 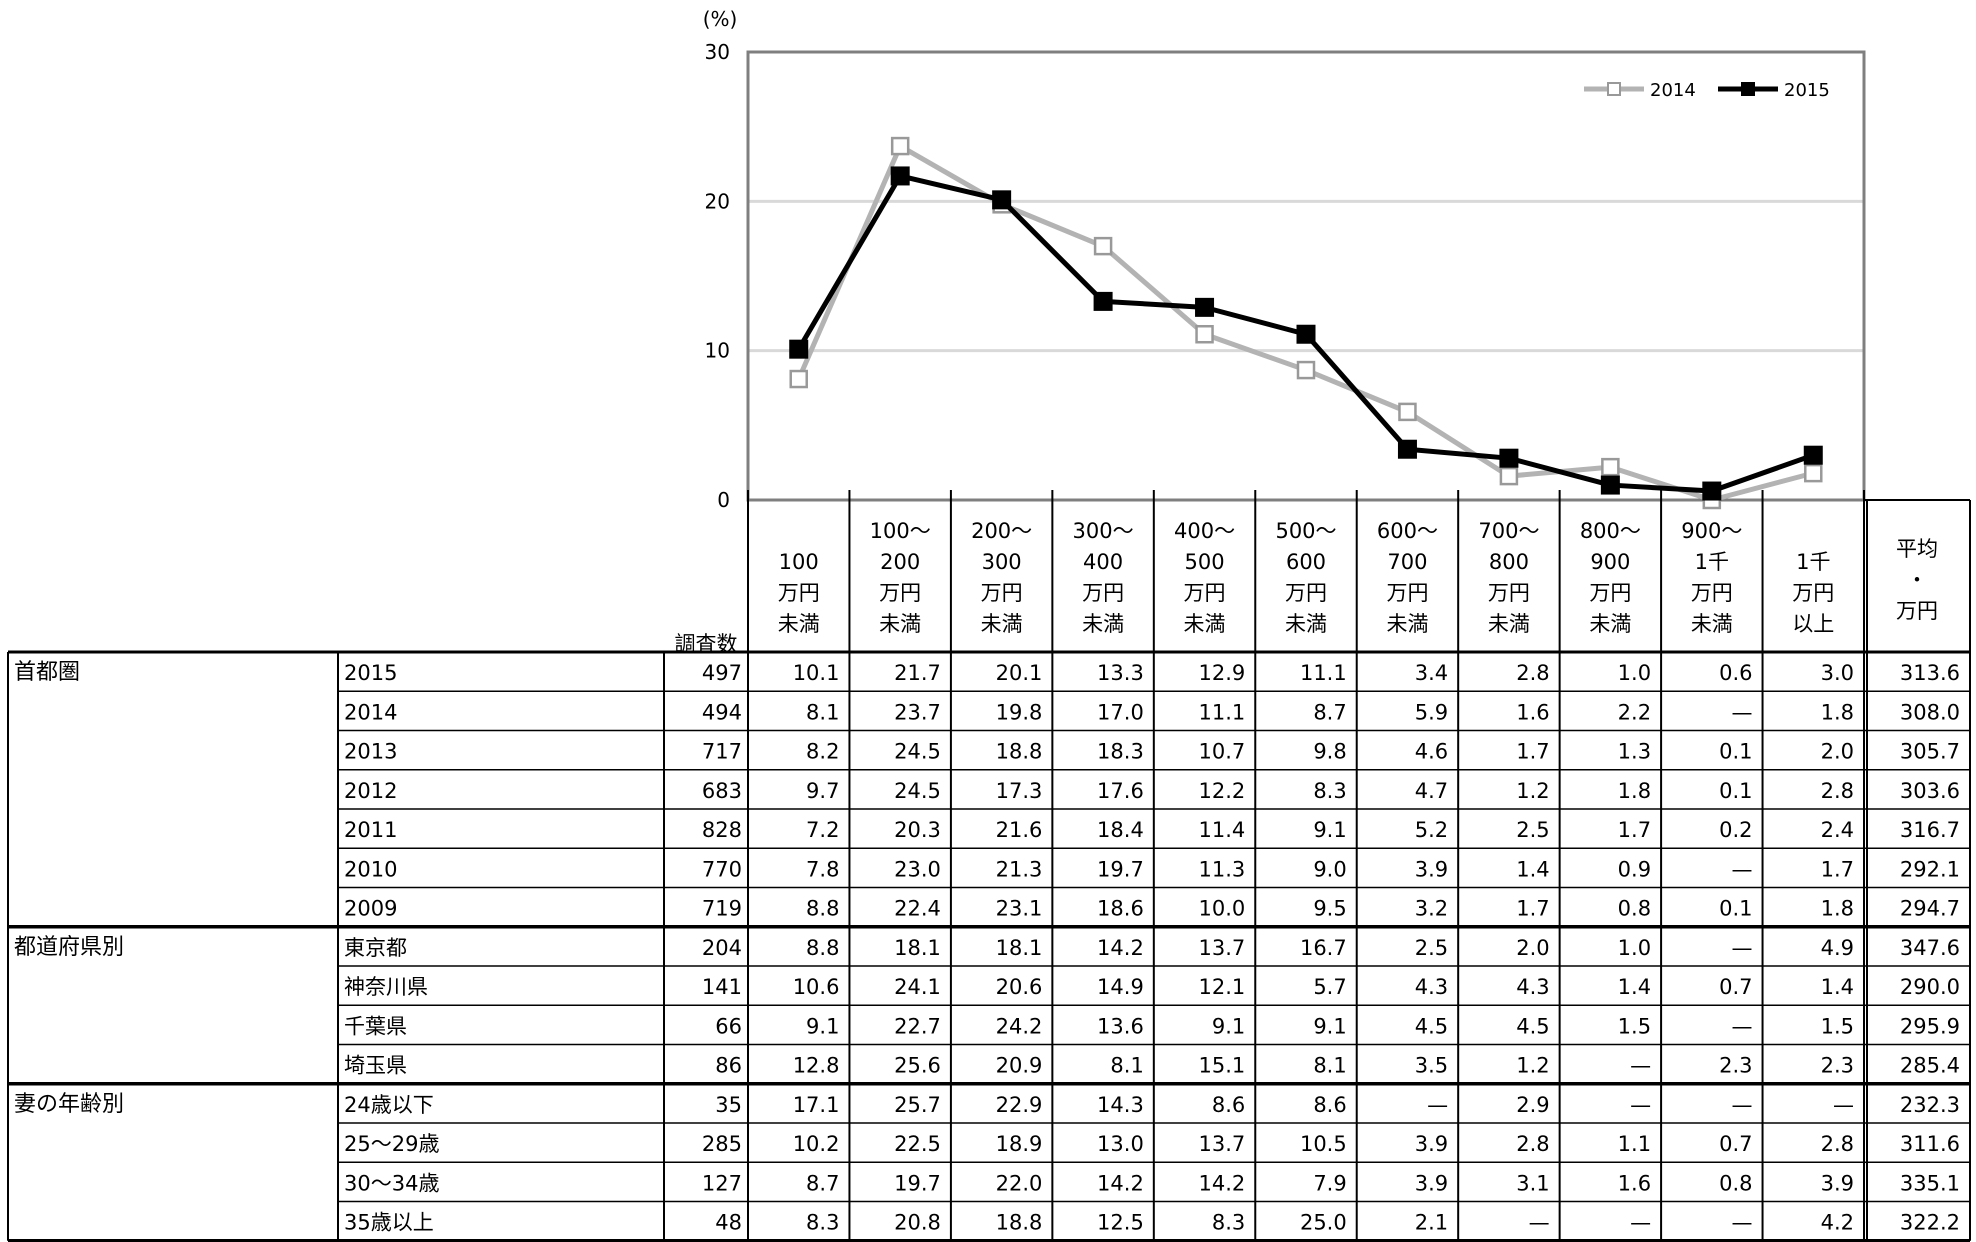 I want to click on value-cell: 14.3, so click(x=1120, y=1105).